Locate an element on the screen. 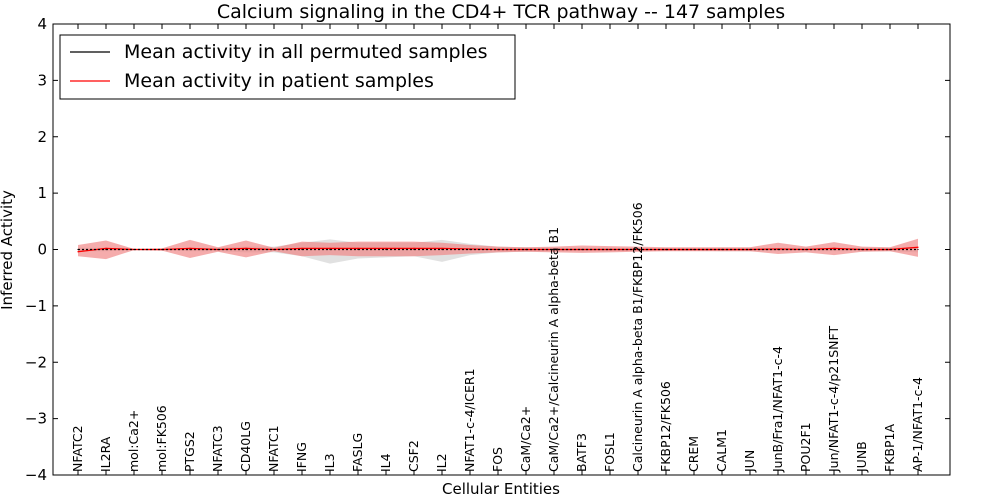 Image resolution: width=1000 pixels, height=500 pixels. x-tick-label: Calcineurin A alpha-beta B1/FKBP12/FK506 is located at coordinates (637, 337).